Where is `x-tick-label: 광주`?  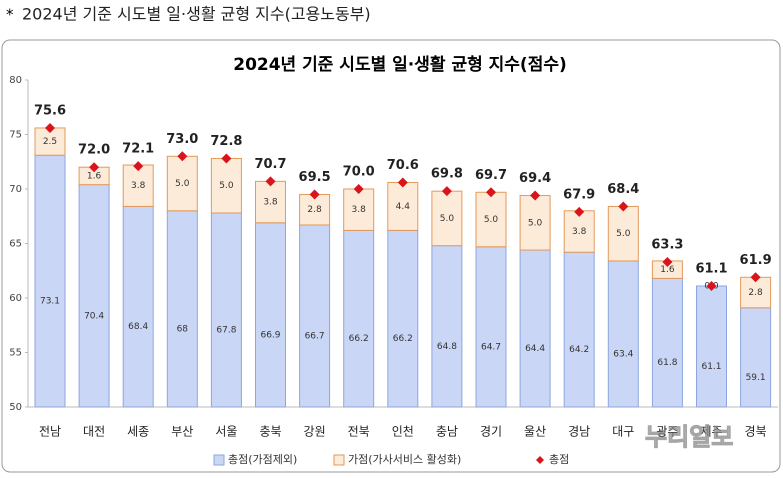 x-tick-label: 광주 is located at coordinates (667, 432).